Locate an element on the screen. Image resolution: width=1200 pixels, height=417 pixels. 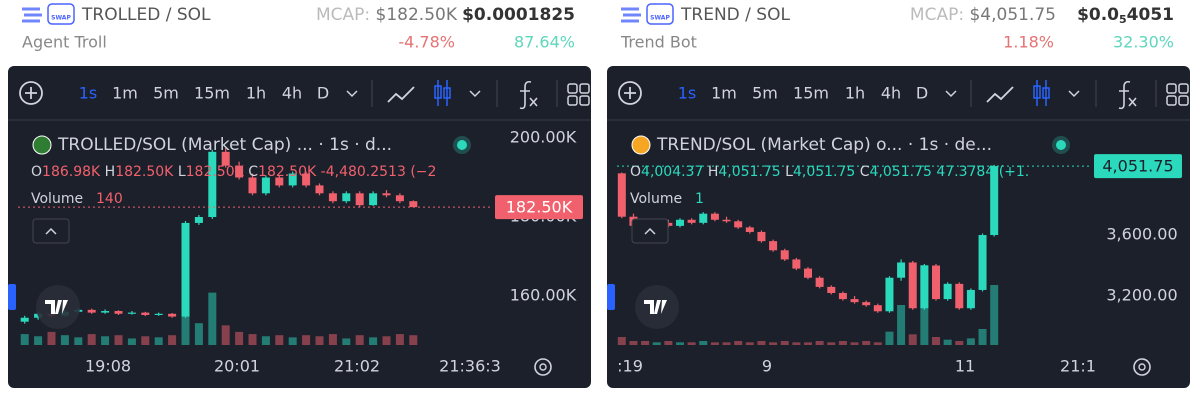
live-dot is located at coordinates (462, 145).